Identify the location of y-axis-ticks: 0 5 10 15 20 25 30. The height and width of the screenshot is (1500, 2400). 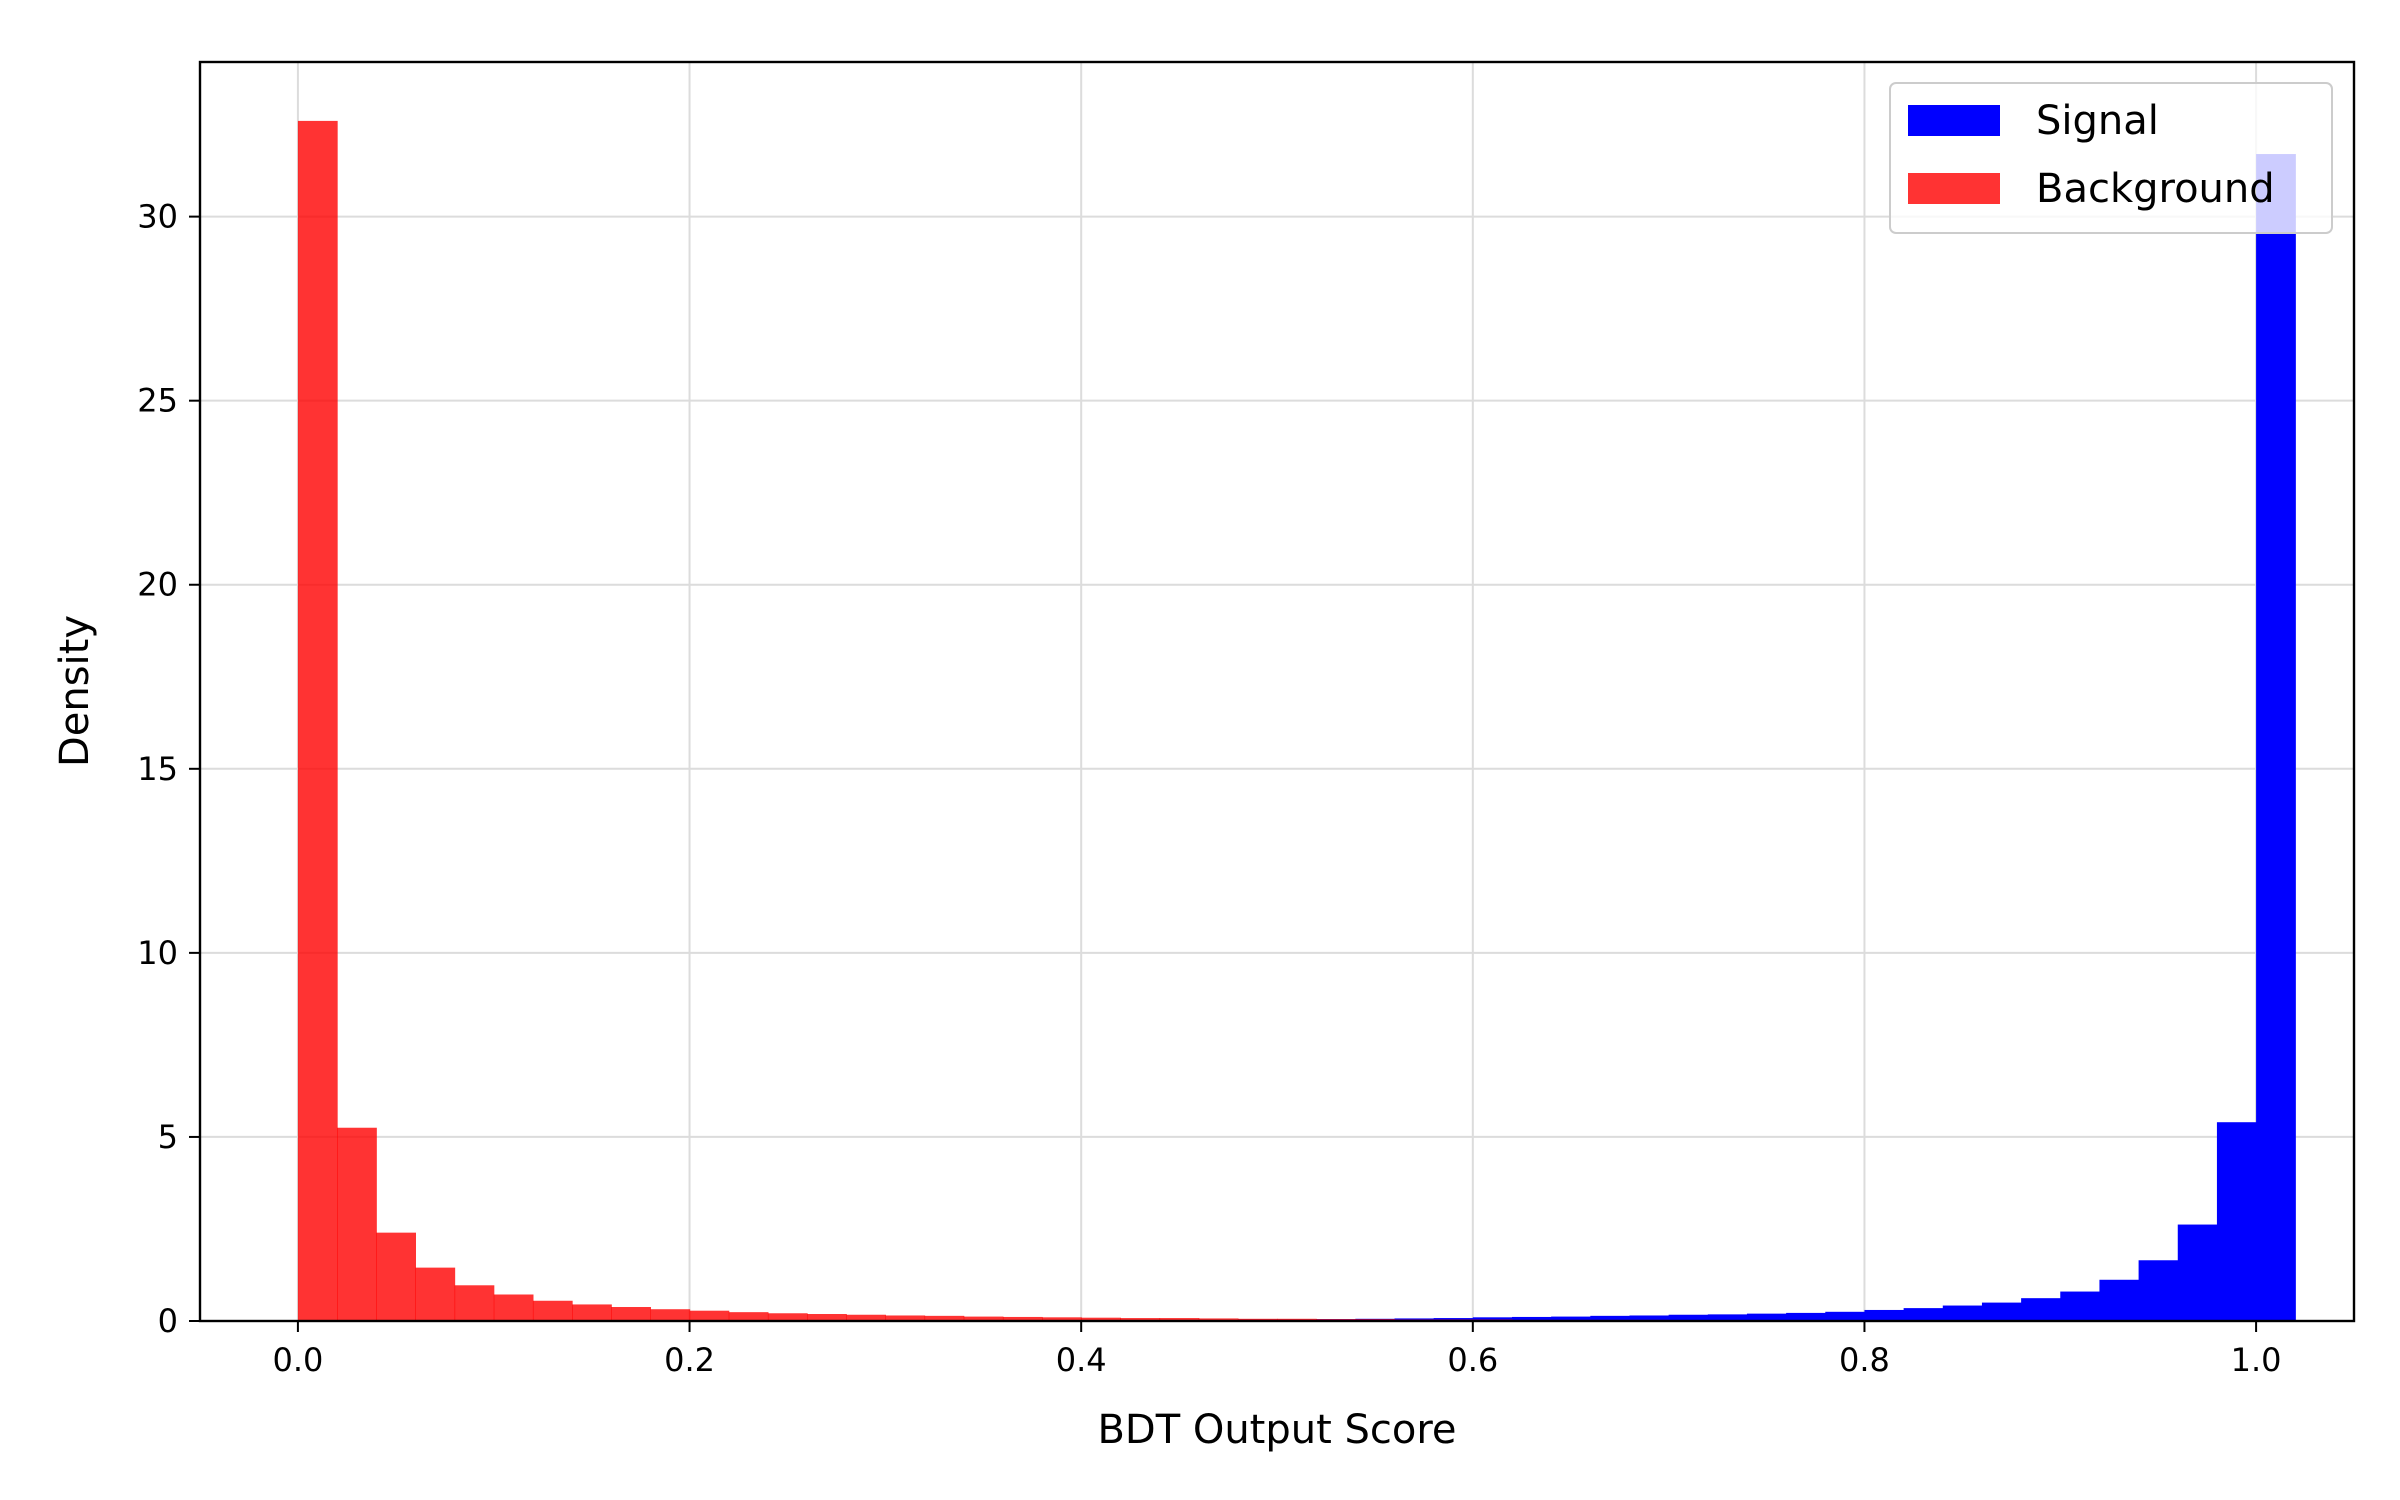
(168, 769).